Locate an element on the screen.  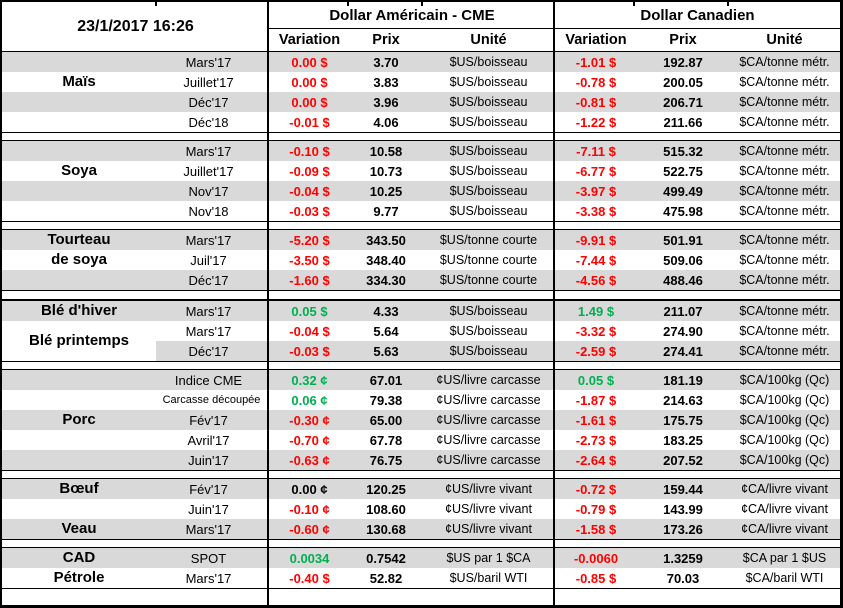
us-unit-cell: ¢US/livre vivant is located at coordinates (488, 529).